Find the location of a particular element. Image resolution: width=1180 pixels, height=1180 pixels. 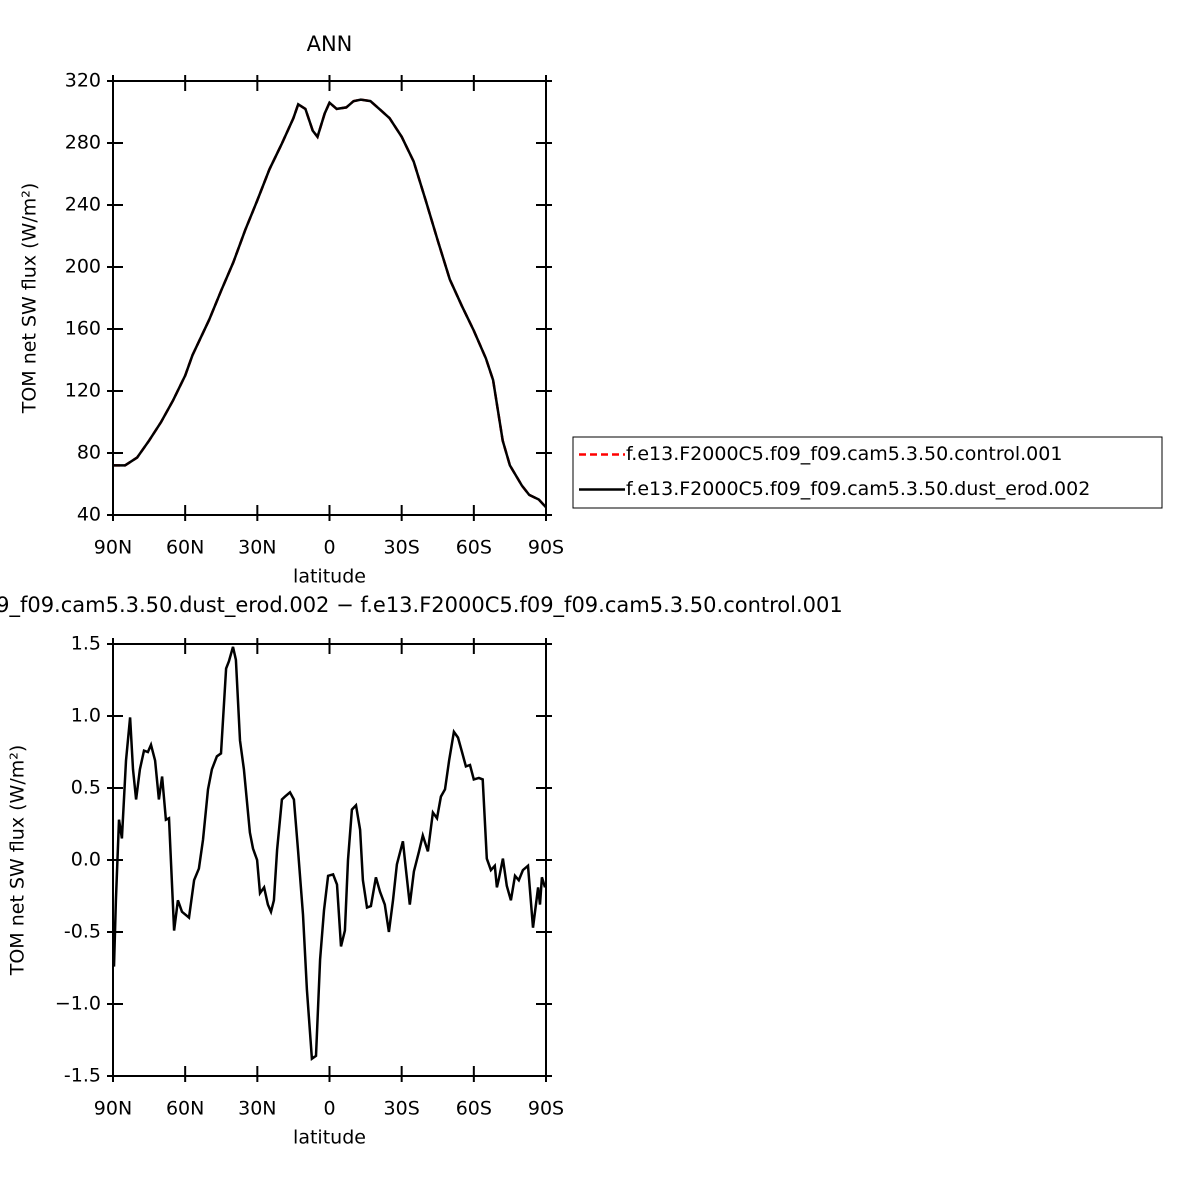

y-tick-label: 240 is located at coordinates (83, 205).